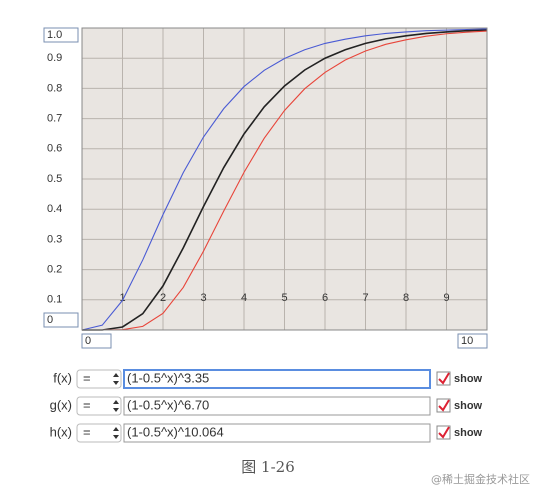 Image resolution: width=537 pixels, height=491 pixels. What do you see at coordinates (163, 298) in the screenshot?
I see `x-tick-label: 2` at bounding box center [163, 298].